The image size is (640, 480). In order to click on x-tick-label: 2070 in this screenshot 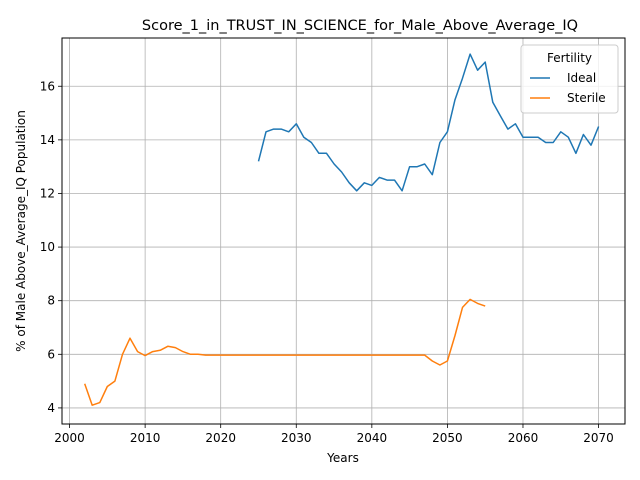, I will do `click(598, 438)`.